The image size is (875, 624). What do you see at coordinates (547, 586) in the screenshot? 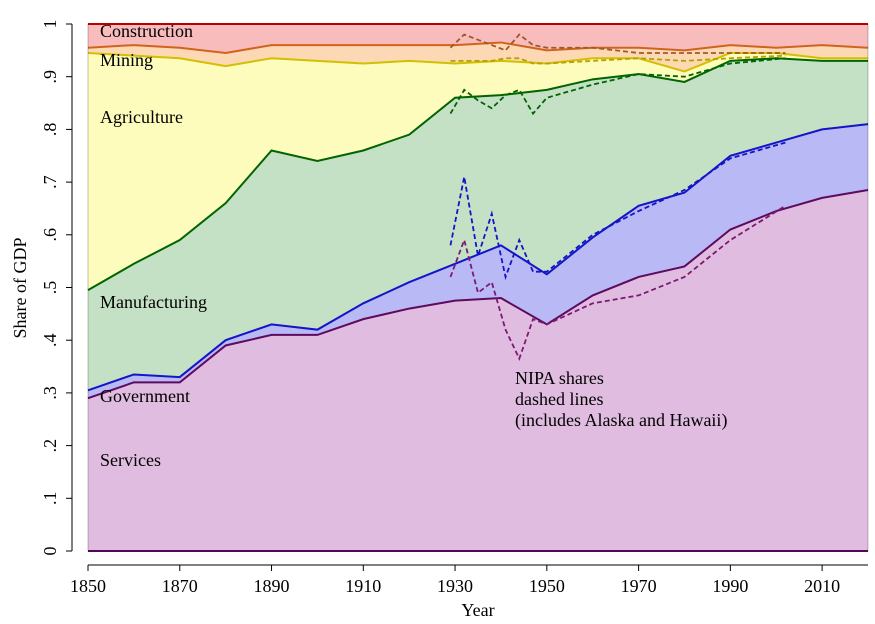
I see `x-tick-label: 1950` at bounding box center [547, 586].